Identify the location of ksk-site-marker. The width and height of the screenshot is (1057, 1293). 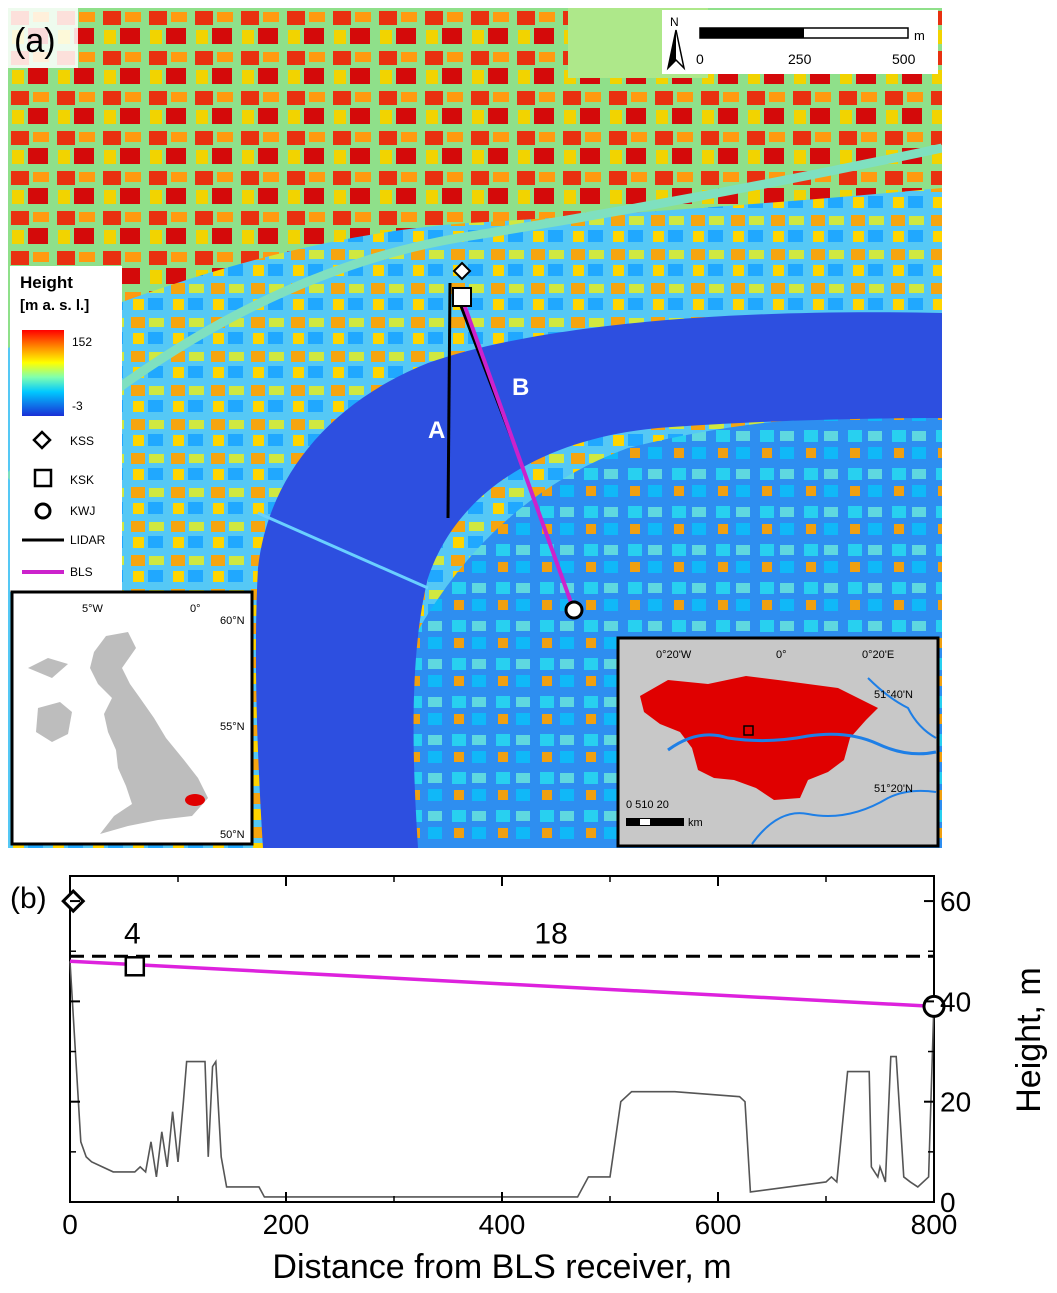
(462, 297).